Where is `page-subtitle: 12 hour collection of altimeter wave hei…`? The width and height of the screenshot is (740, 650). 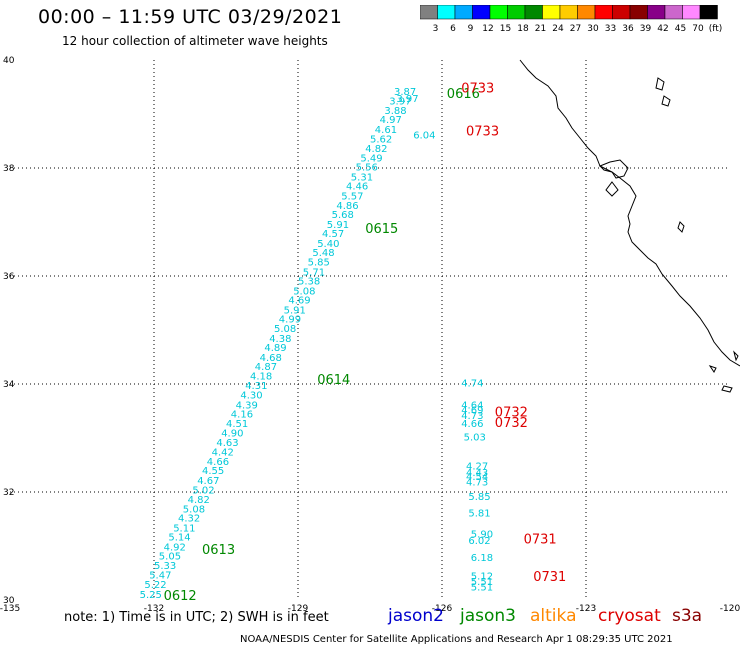
page-subtitle: 12 hour collection of altimeter wave hei… is located at coordinates (195, 41).